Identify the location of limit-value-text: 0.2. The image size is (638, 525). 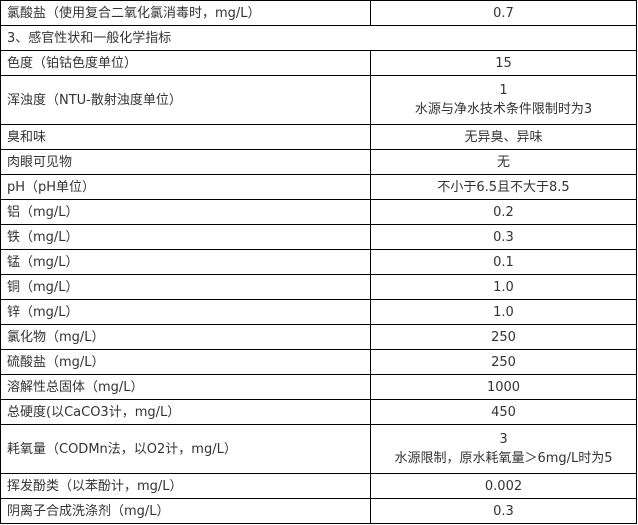
(503, 212).